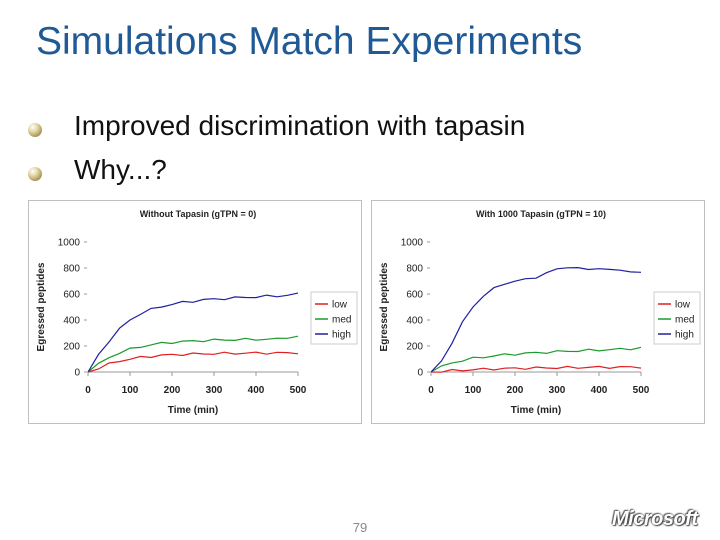 The image size is (720, 540). Describe the element at coordinates (300, 125) in the screenshot. I see `bullet-text: Improved discrimination with tapasin` at that location.